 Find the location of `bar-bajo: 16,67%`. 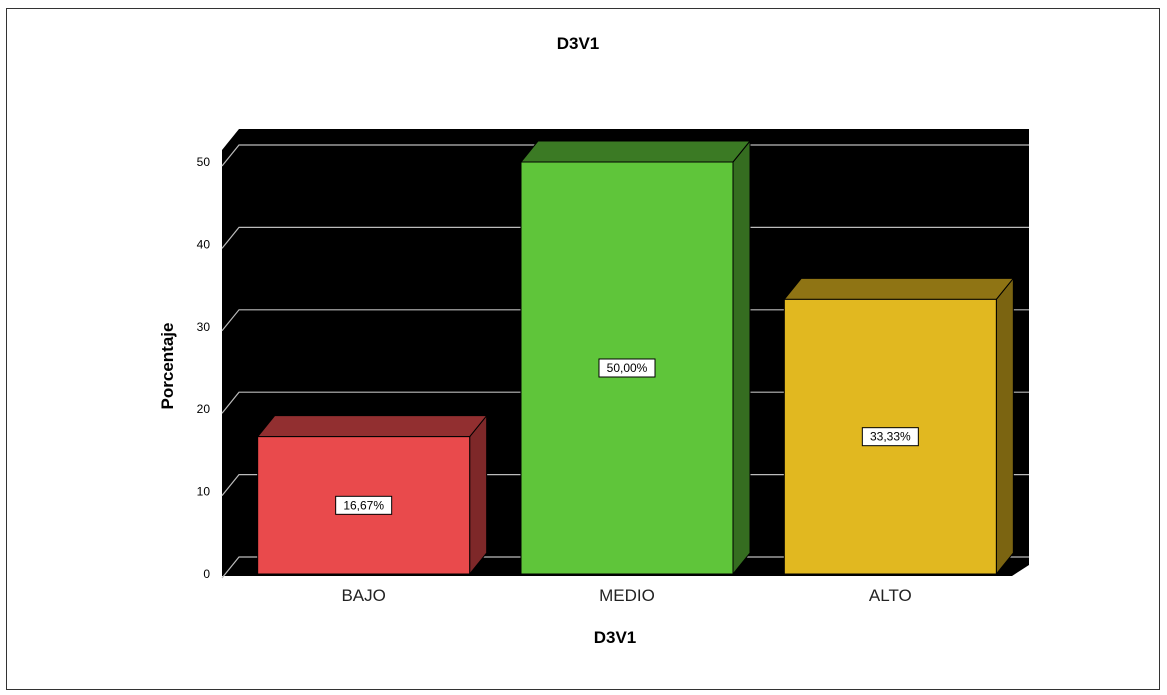

bar-bajo: 16,67% is located at coordinates (372, 495).